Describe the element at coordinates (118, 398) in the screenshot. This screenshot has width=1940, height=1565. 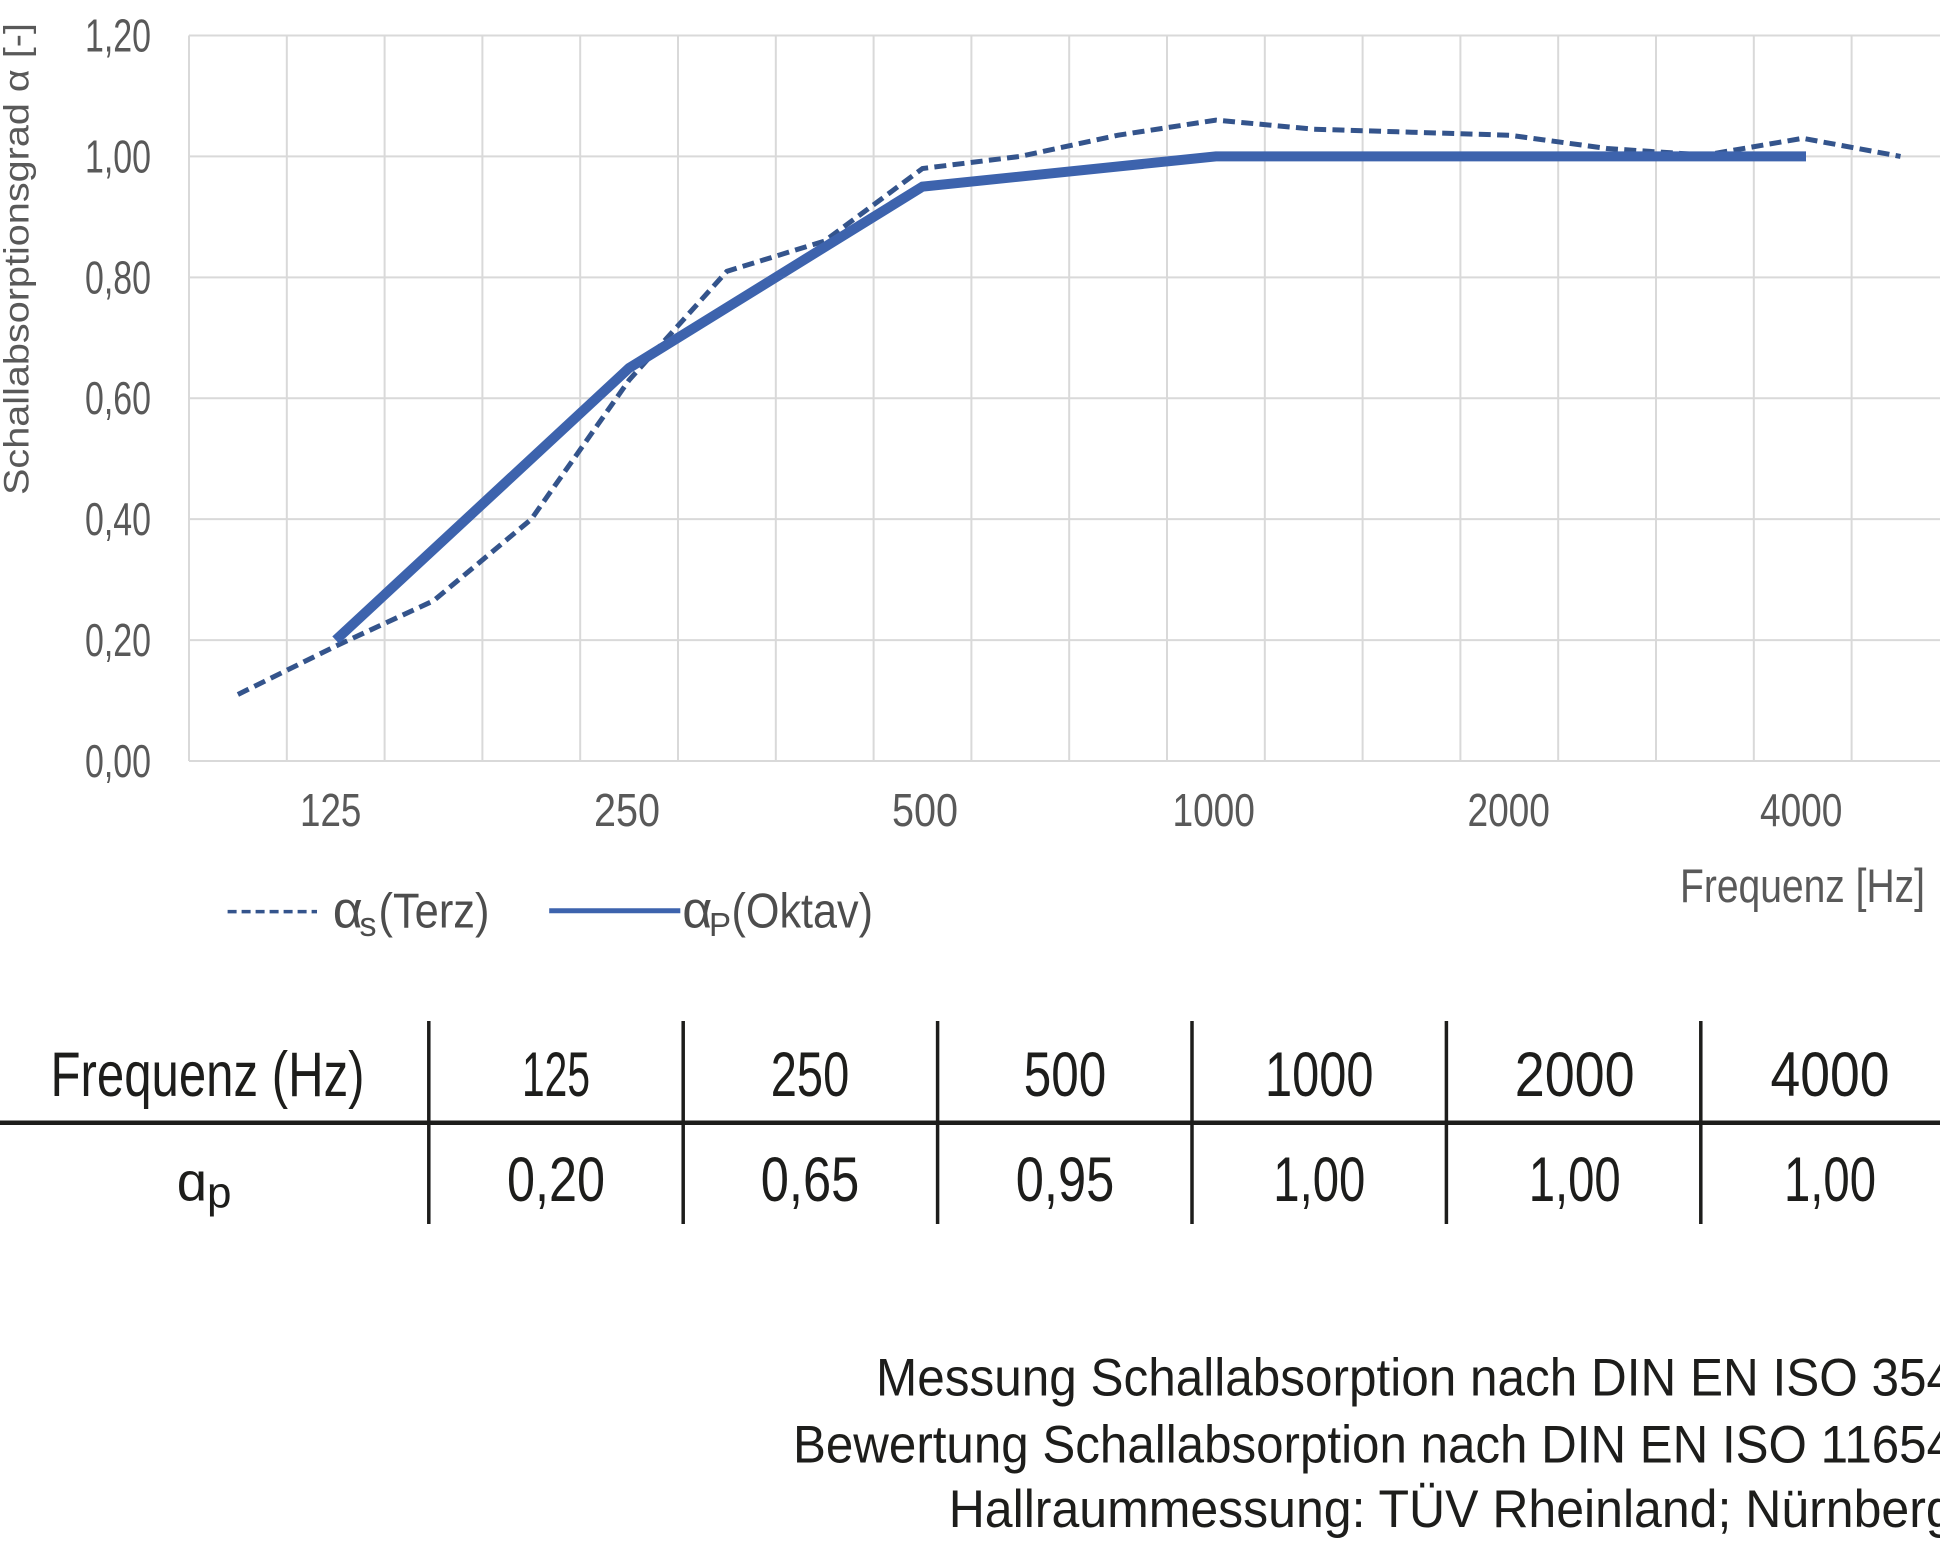
I see `svg-text: 0,60` at that location.